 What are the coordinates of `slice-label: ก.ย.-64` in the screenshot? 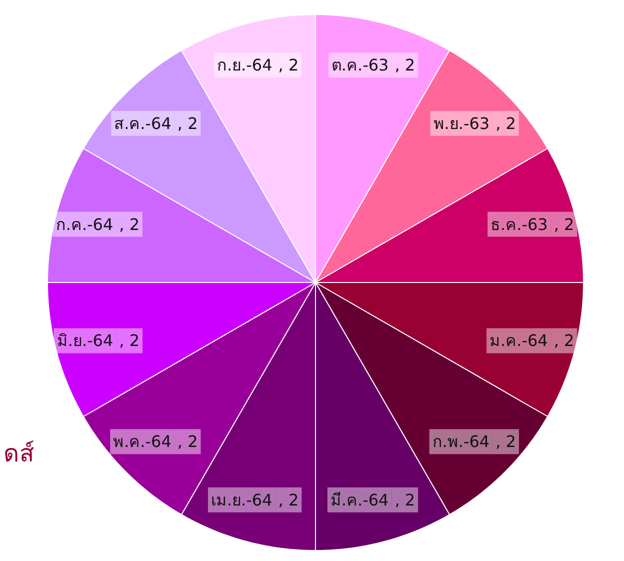 It's located at (244, 65).